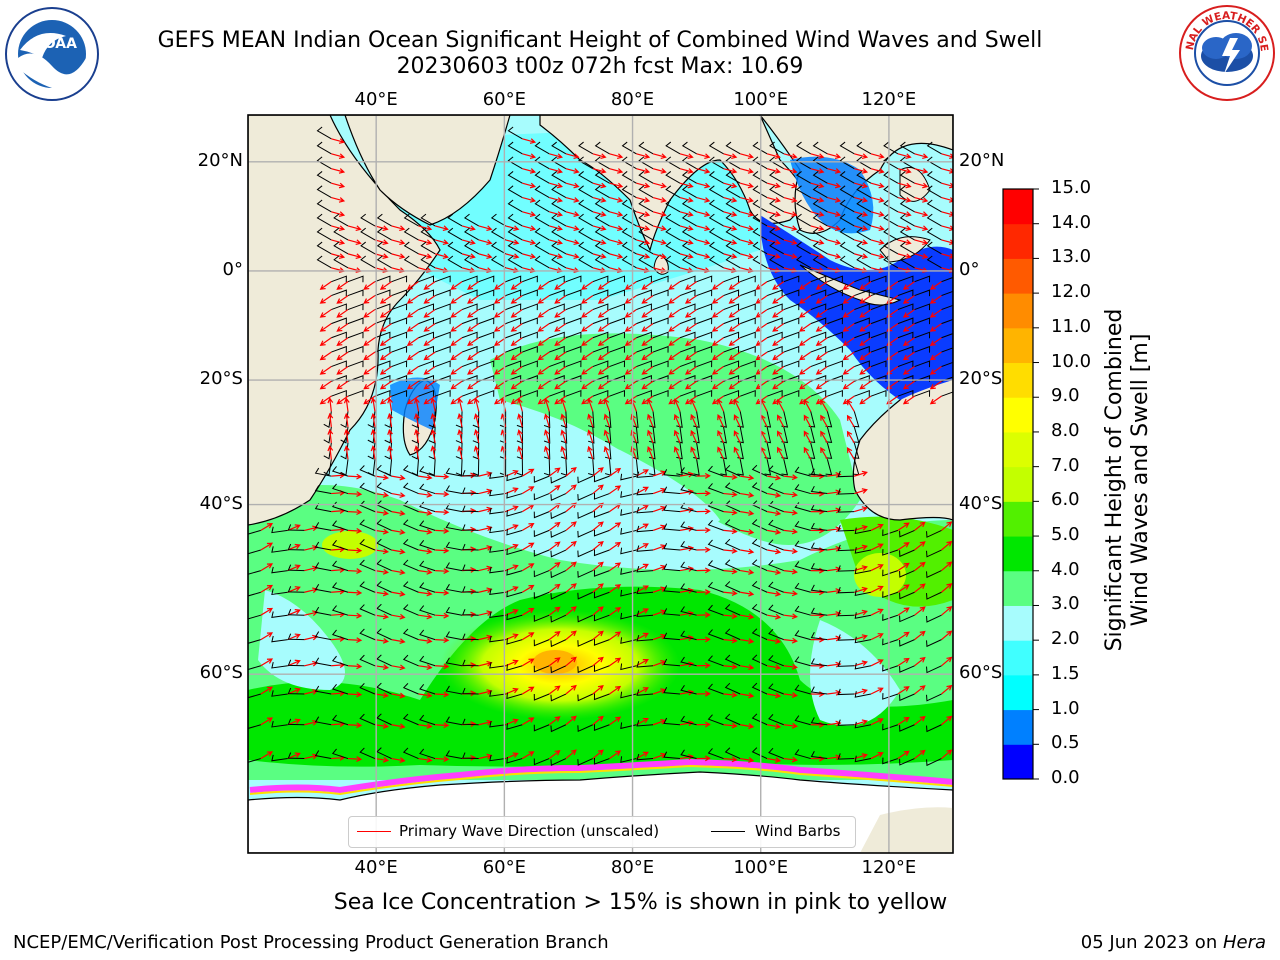 The height and width of the screenshot is (960, 1280). What do you see at coordinates (1151, 942) in the screenshot?
I see `footer-date-text: 05 Jun 2023 on` at bounding box center [1151, 942].